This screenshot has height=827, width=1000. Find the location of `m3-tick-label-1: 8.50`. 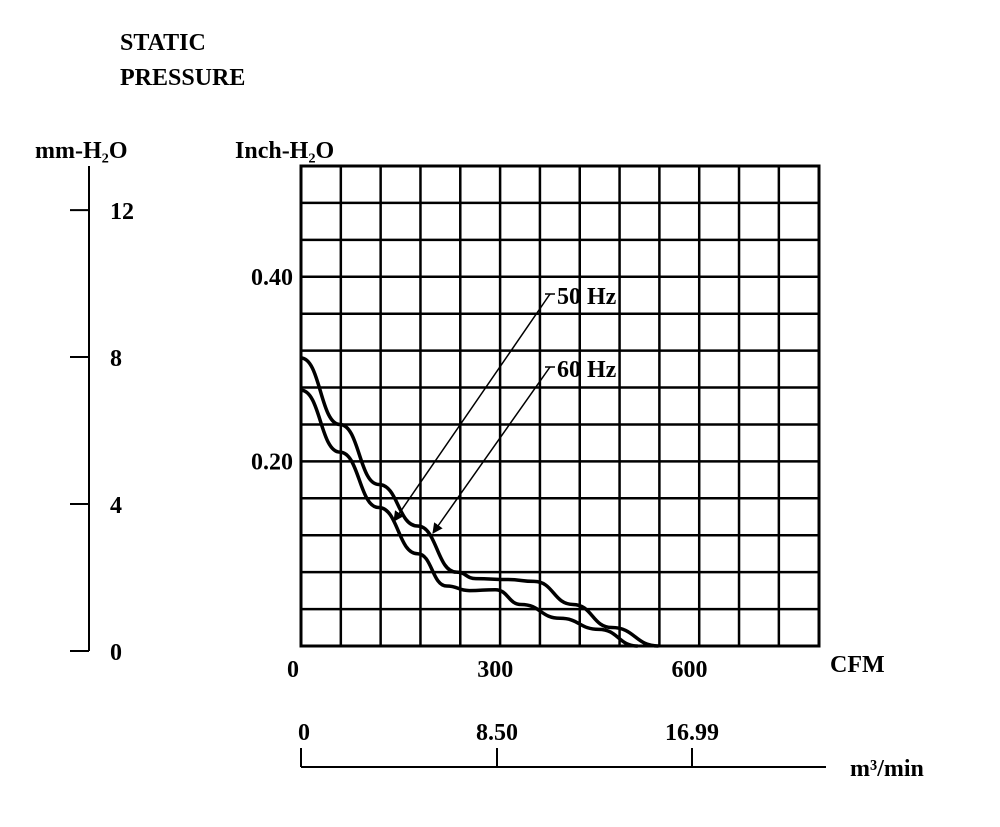

m3-tick-label-1: 8.50 is located at coordinates (497, 733).